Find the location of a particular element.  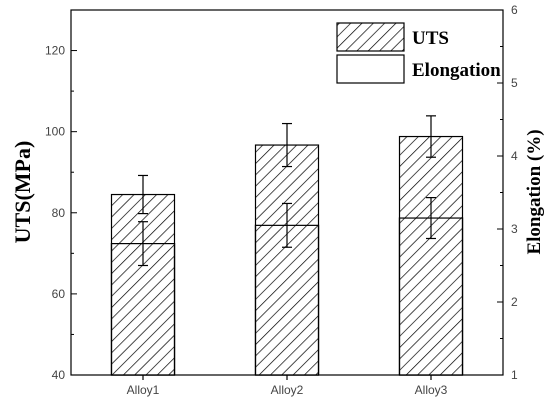

right-axis: 1 2 3 4 5 6 is located at coordinates (507, 192).